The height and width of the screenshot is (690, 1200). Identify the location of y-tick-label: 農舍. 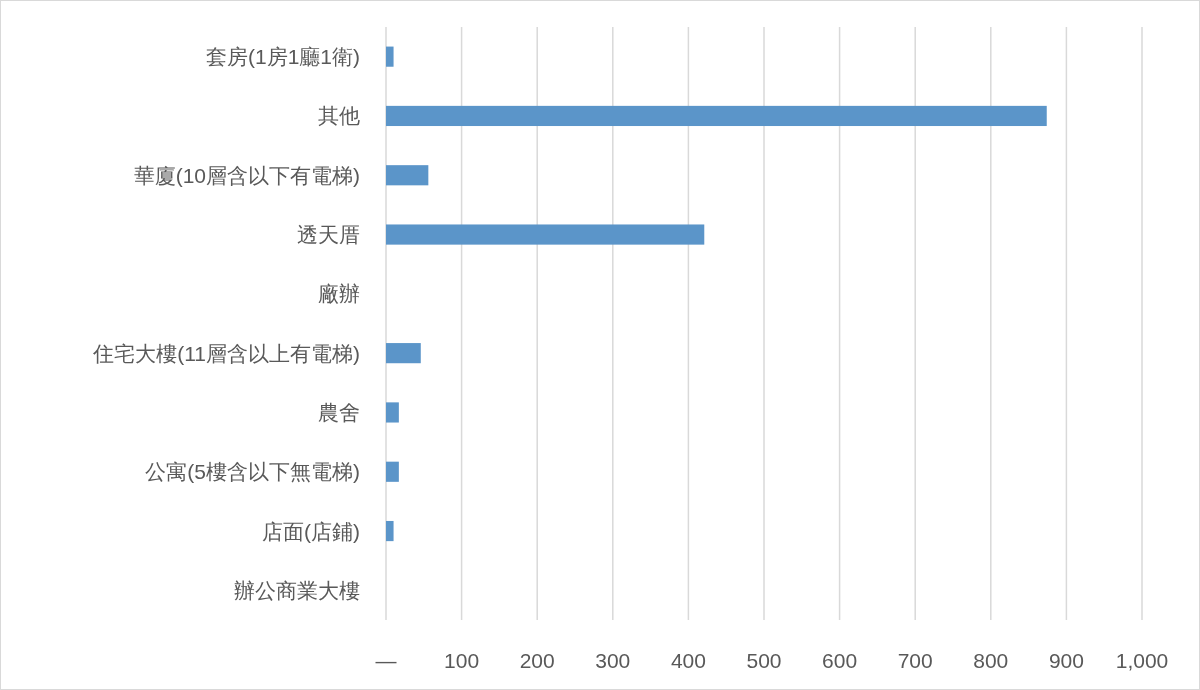
(339, 412).